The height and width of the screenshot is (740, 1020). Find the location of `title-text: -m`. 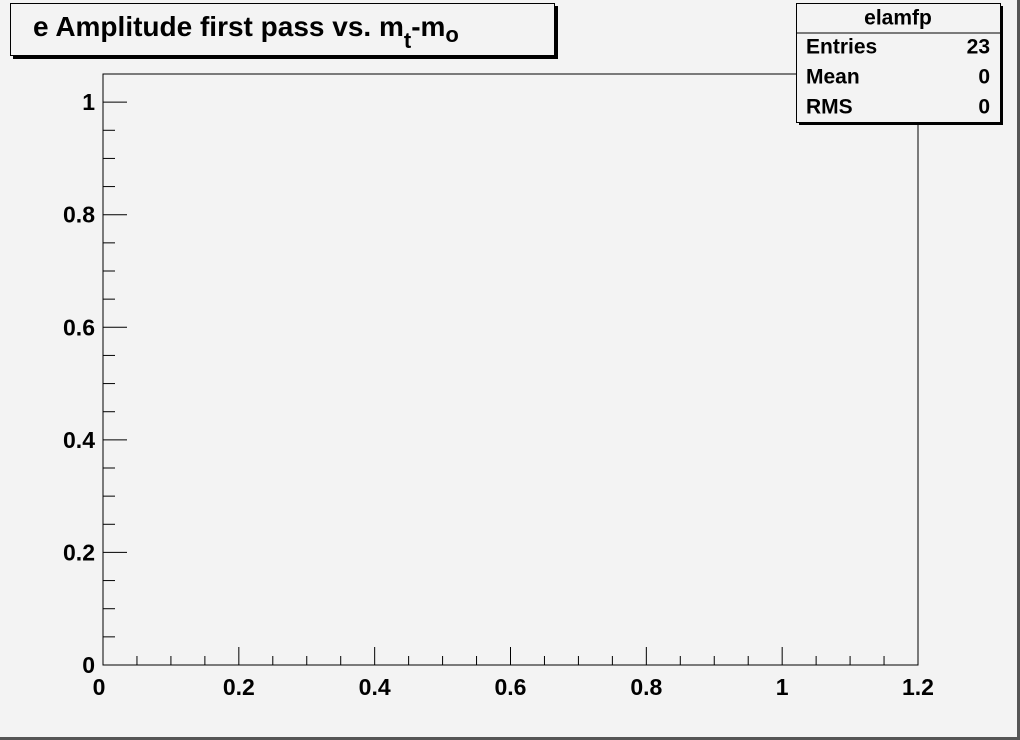

title-text: -m is located at coordinates (428, 26).